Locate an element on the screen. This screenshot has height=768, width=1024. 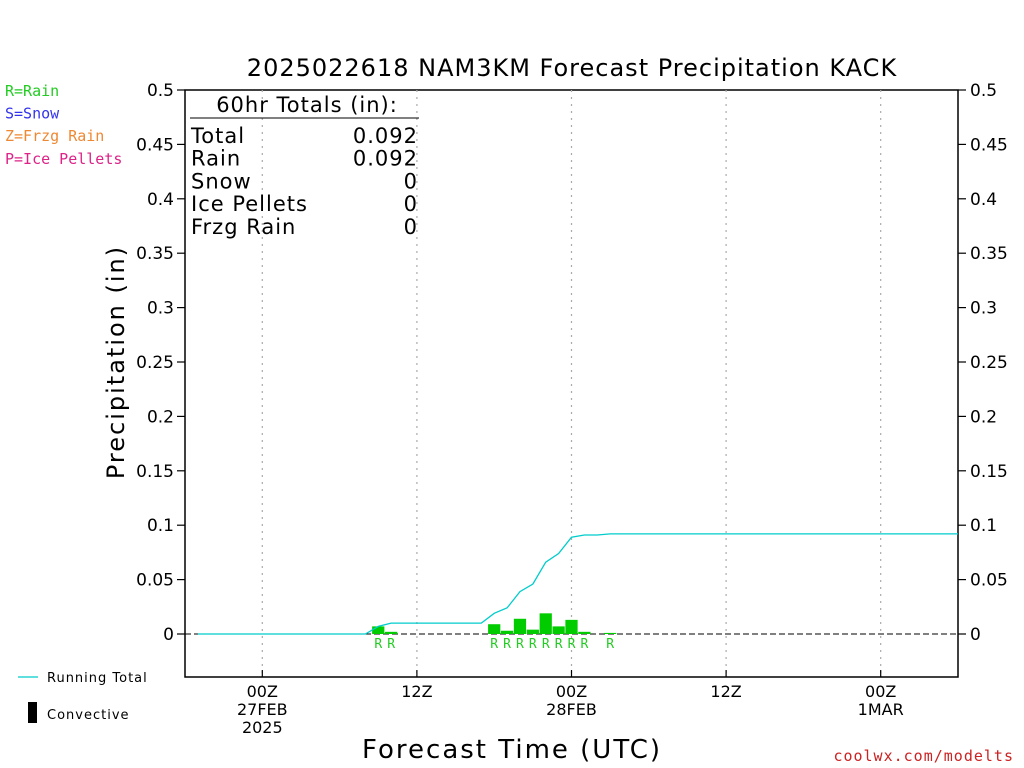
y-tick-label-right: 0.05 is located at coordinates (989, 581).